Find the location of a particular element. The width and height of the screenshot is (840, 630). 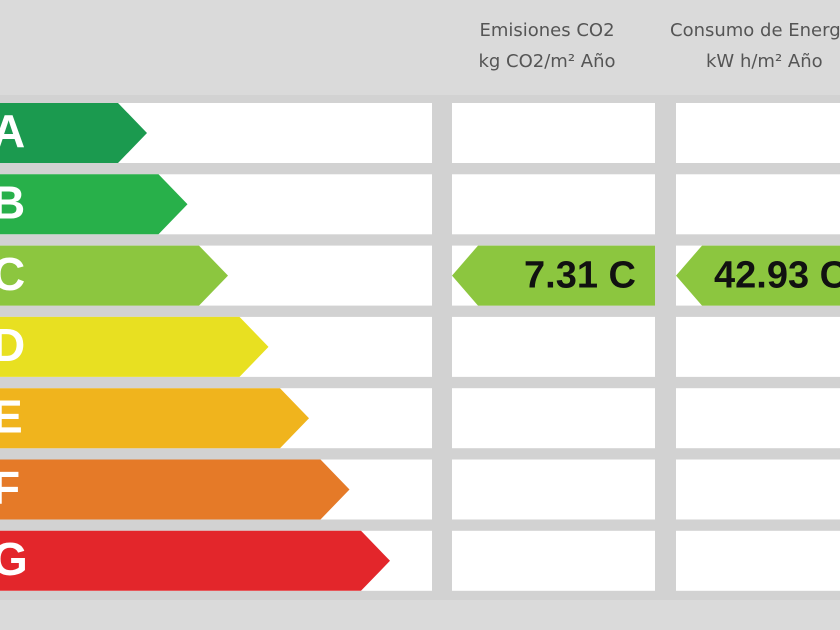

column-unit: kW h/m² Año is located at coordinates (764, 61).